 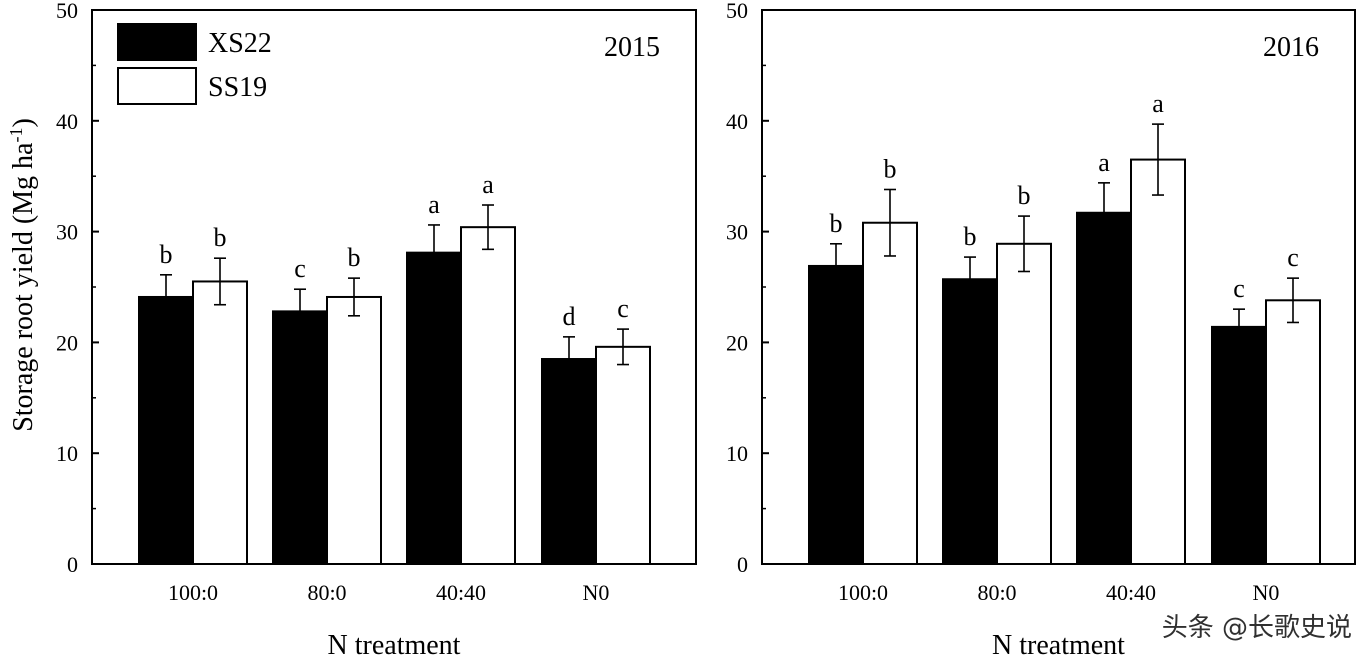 I want to click on year-label: 2016, so click(x=1291, y=47).